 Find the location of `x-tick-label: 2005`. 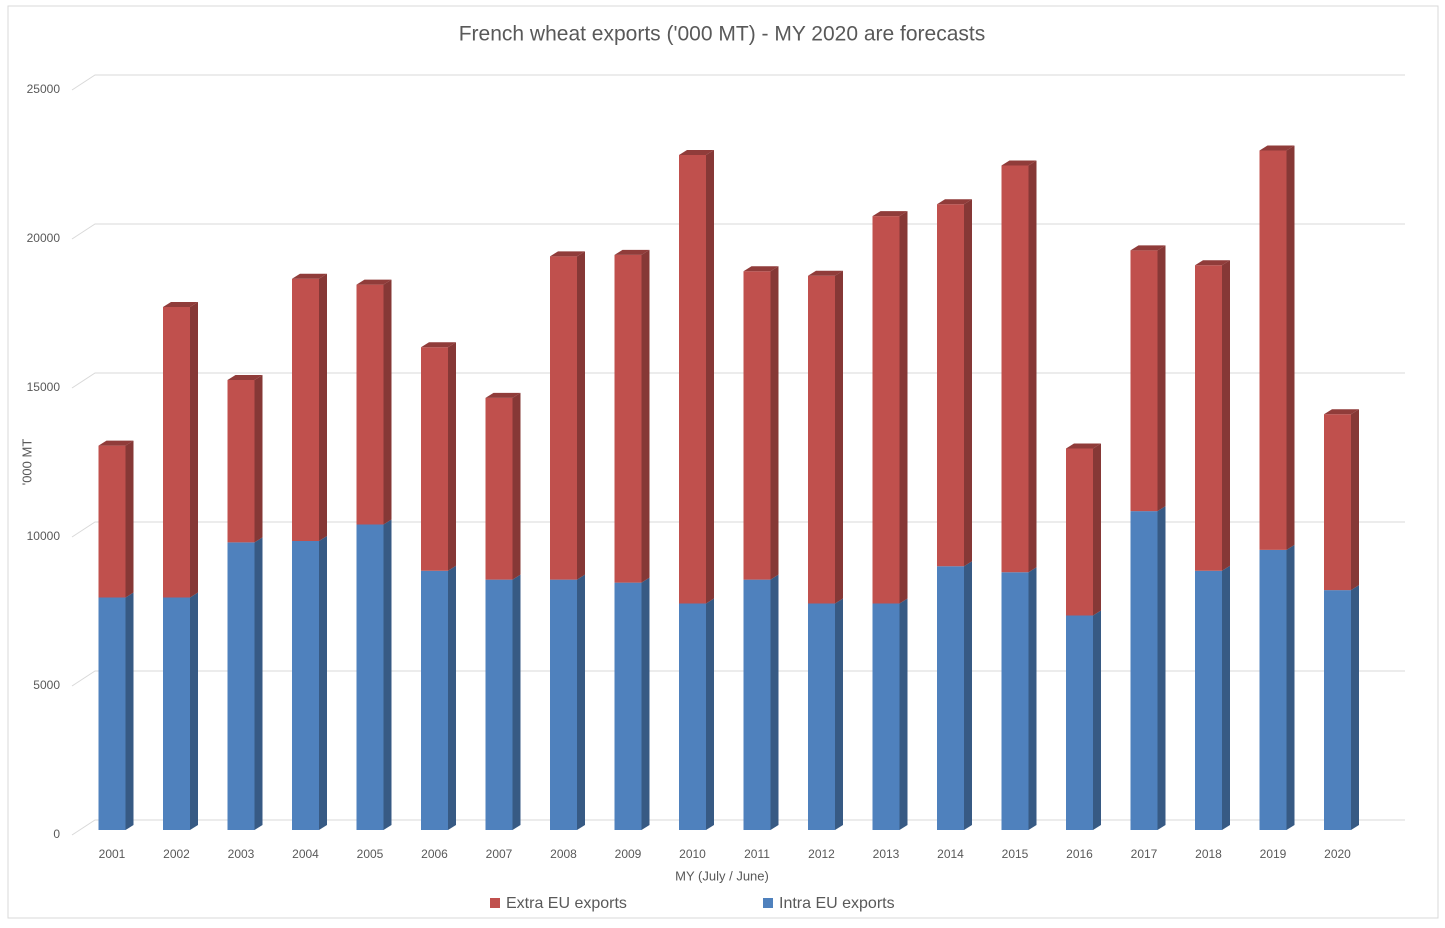

x-tick-label: 2005 is located at coordinates (370, 854).